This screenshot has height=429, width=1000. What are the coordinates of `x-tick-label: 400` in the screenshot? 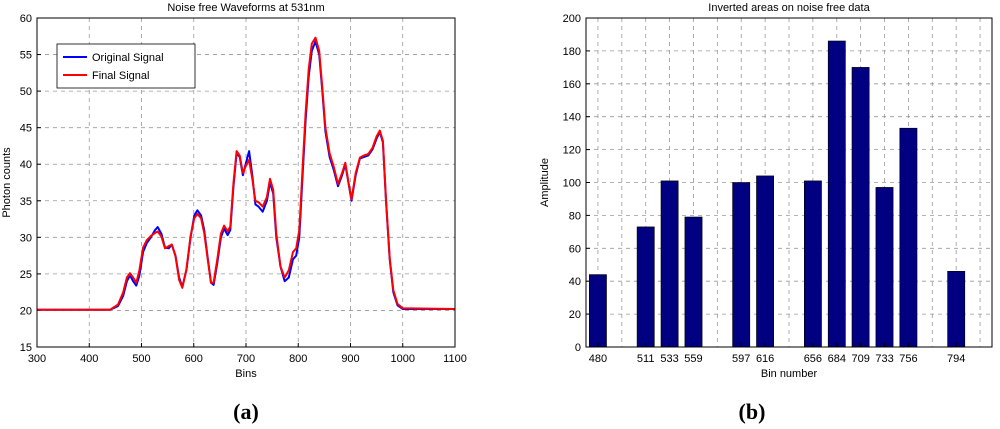 It's located at (89, 359).